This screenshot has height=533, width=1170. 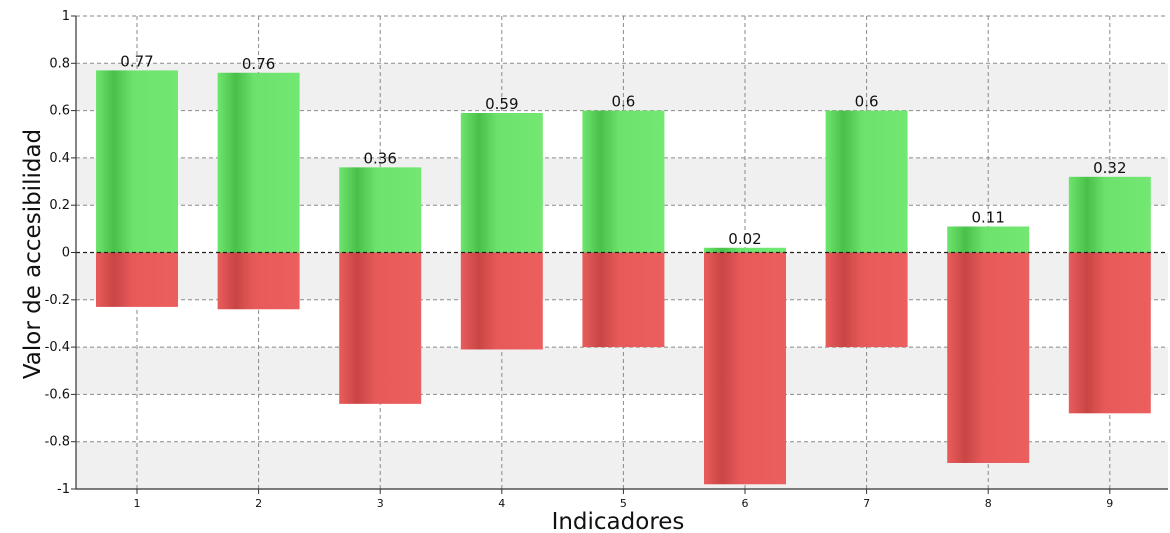 What do you see at coordinates (57, 300) in the screenshot?
I see `y-tick-label: -0.2` at bounding box center [57, 300].